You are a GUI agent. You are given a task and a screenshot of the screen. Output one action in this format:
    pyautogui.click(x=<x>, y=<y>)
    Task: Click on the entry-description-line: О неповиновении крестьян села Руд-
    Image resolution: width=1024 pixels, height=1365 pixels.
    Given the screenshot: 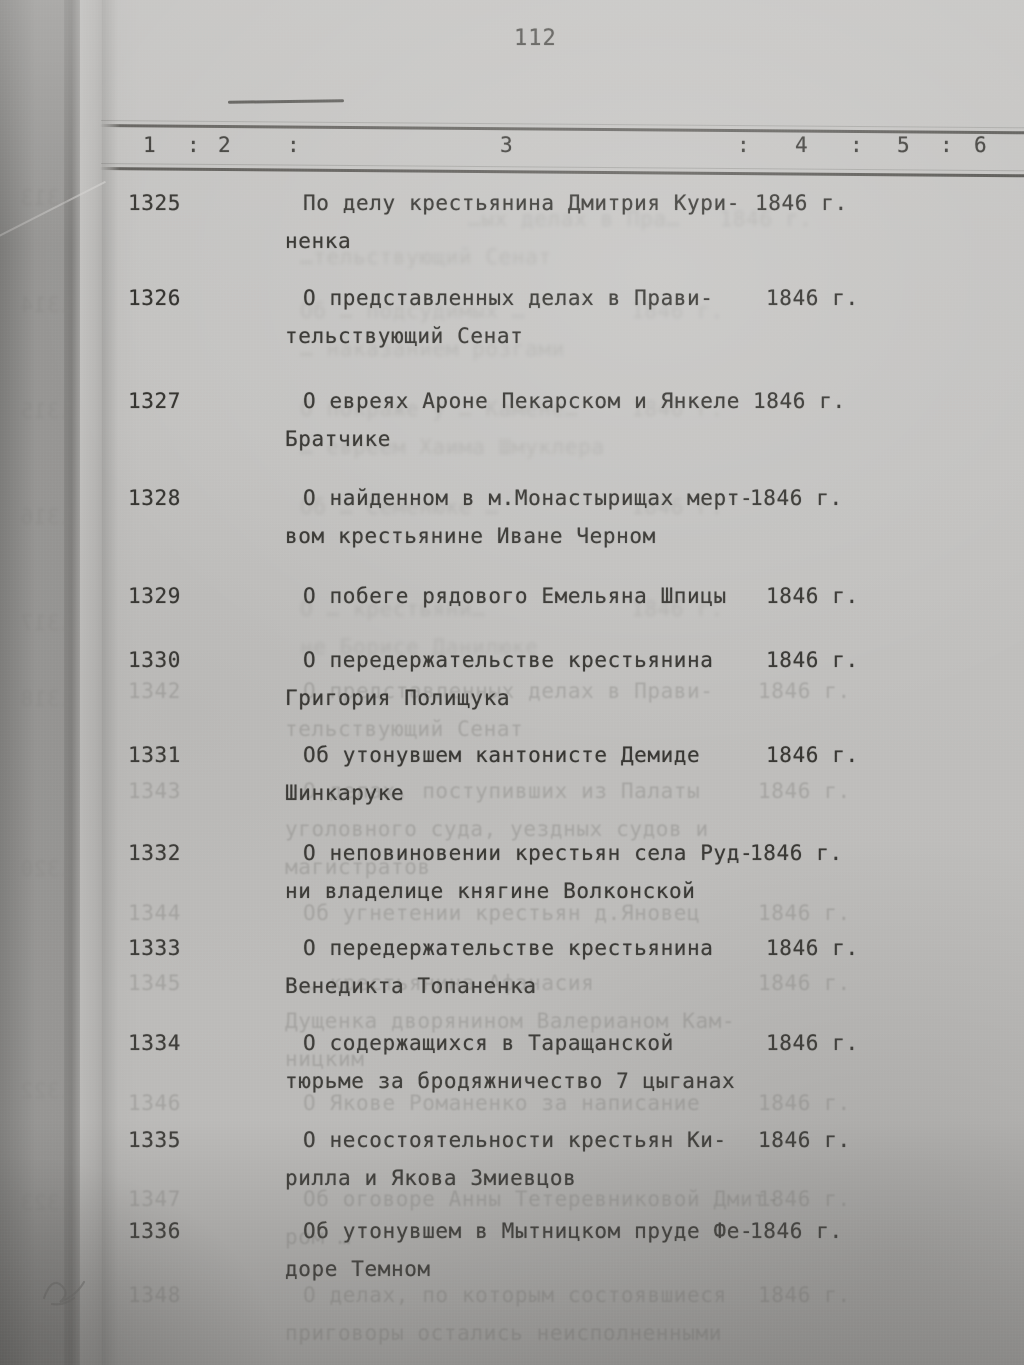 What is the action you would take?
    pyautogui.click(x=528, y=853)
    